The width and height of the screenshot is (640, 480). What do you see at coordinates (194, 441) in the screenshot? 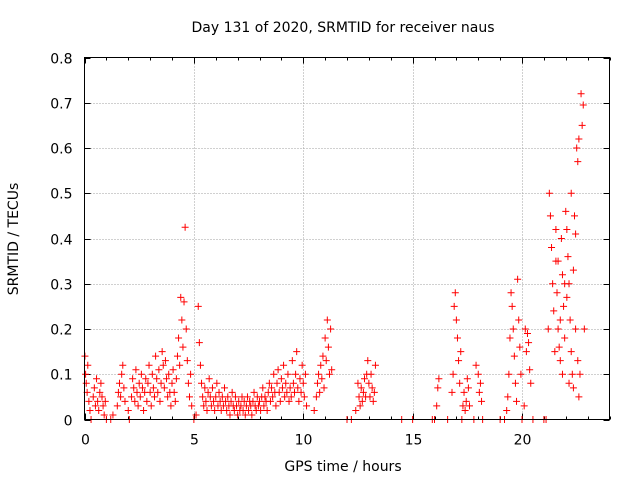
I see `x-tick-label: 5` at bounding box center [194, 441].